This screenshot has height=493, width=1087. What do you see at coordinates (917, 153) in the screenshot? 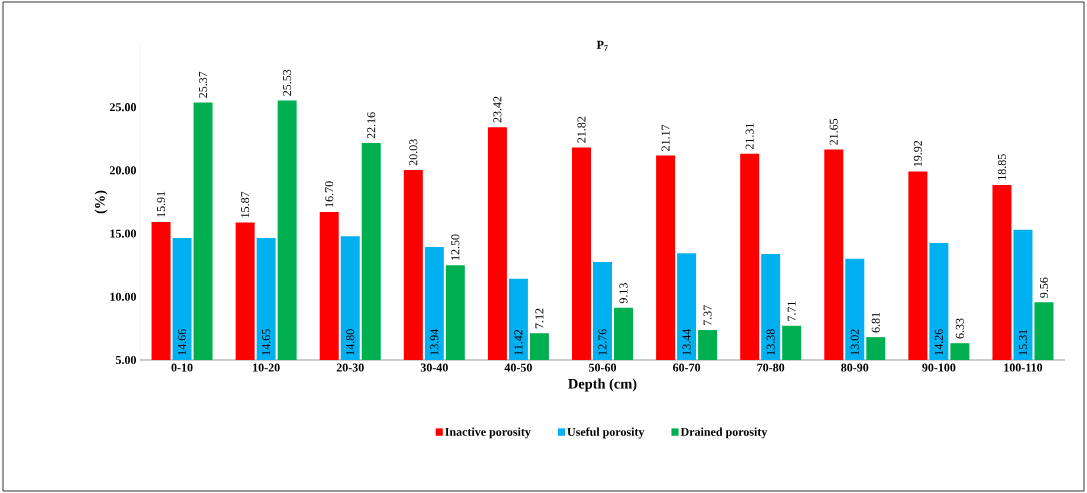
I see `data-label: 19.92` at bounding box center [917, 153].